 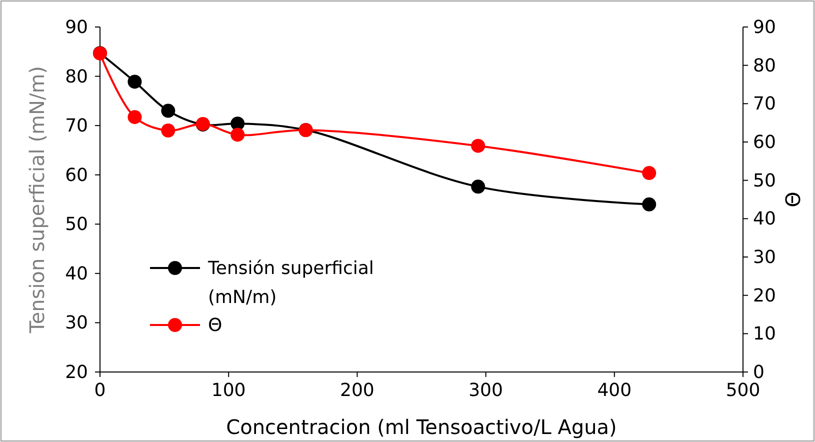 What do you see at coordinates (764, 181) in the screenshot?
I see `y2-tick-label: 50` at bounding box center [764, 181].